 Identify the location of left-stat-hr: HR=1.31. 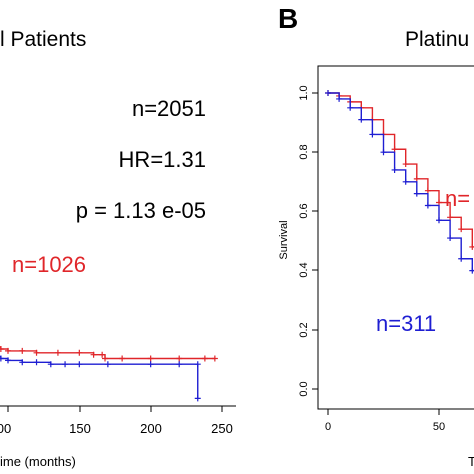
(162, 159).